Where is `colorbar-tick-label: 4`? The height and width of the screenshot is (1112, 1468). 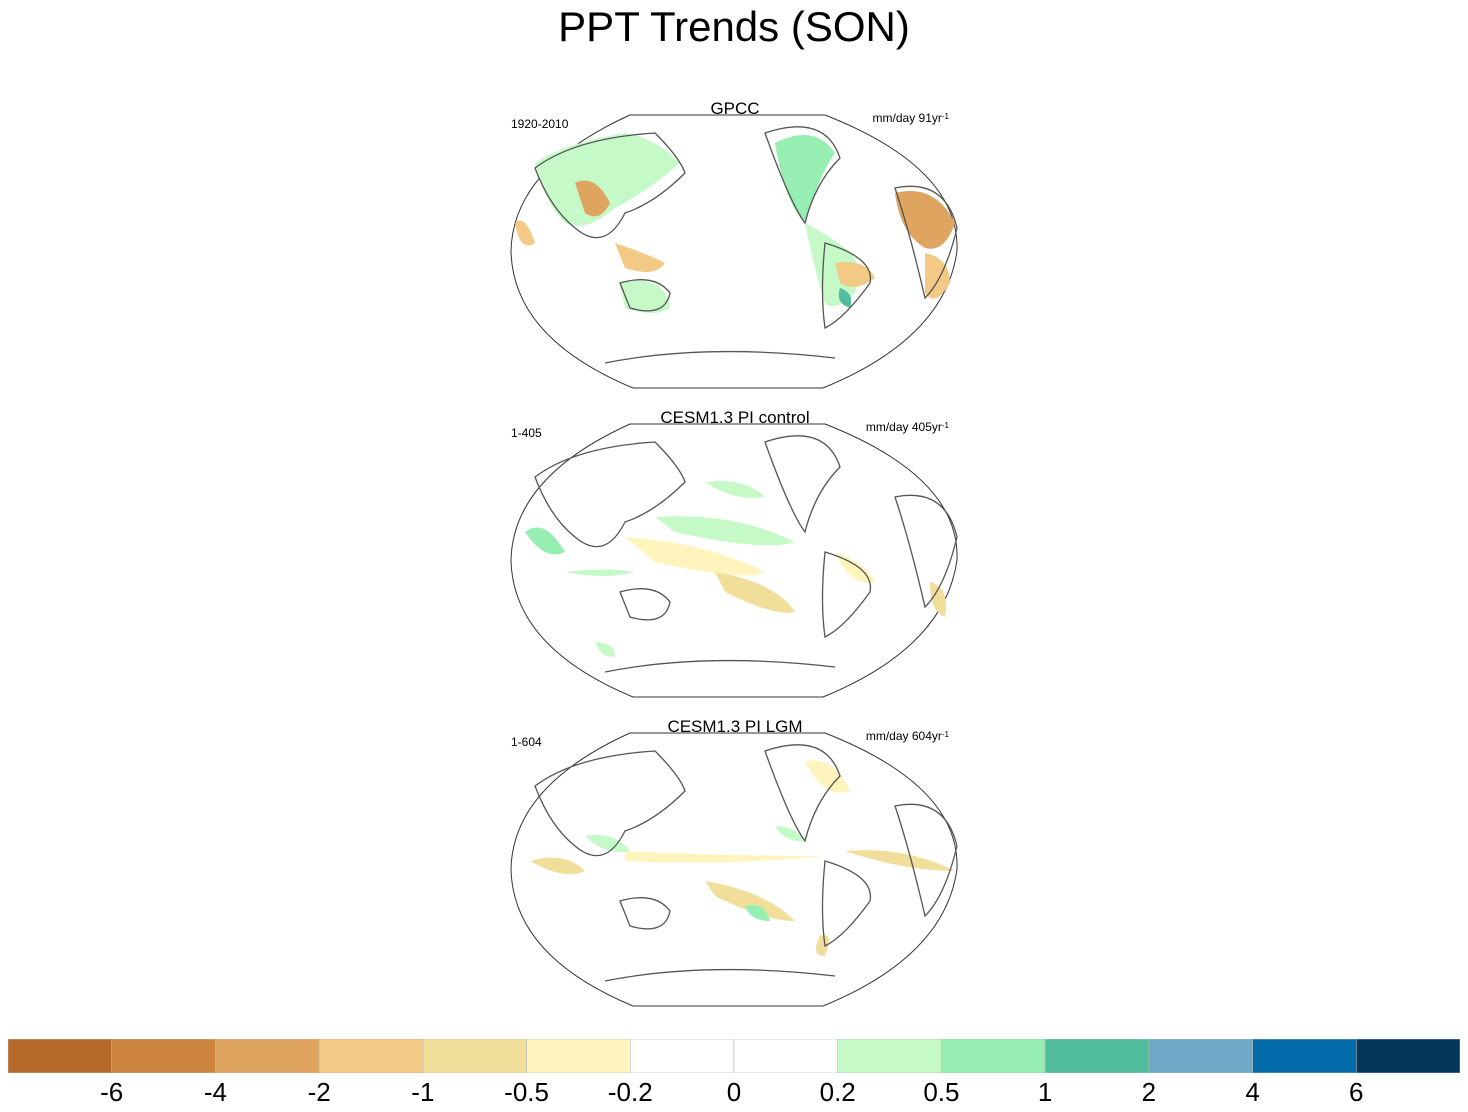
colorbar-tick-label: 4 is located at coordinates (1252, 1092).